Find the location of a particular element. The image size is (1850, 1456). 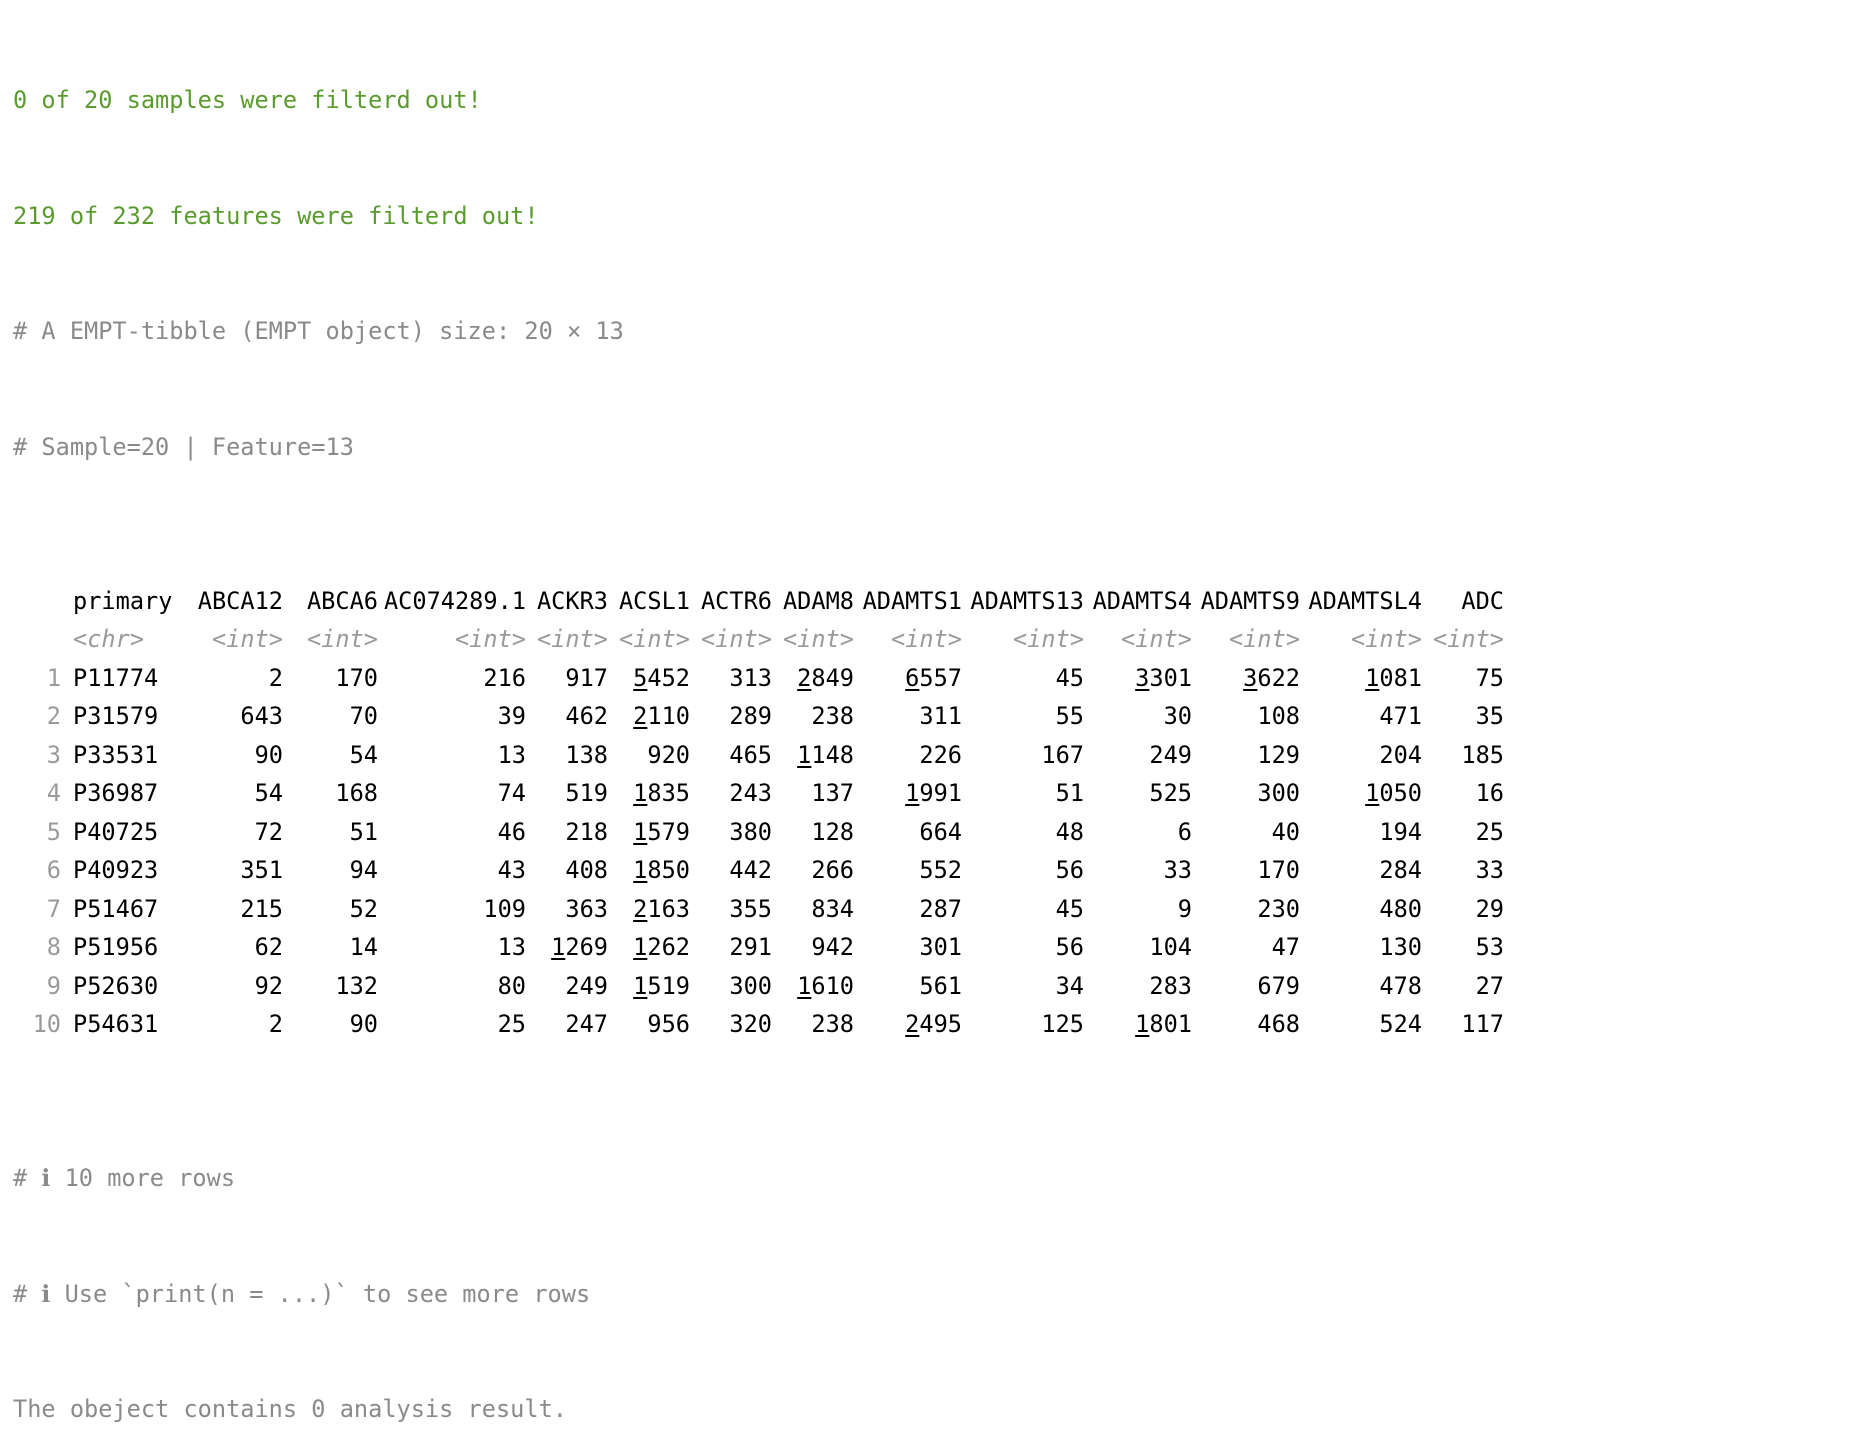

table-cell: P52630 is located at coordinates (116, 985).